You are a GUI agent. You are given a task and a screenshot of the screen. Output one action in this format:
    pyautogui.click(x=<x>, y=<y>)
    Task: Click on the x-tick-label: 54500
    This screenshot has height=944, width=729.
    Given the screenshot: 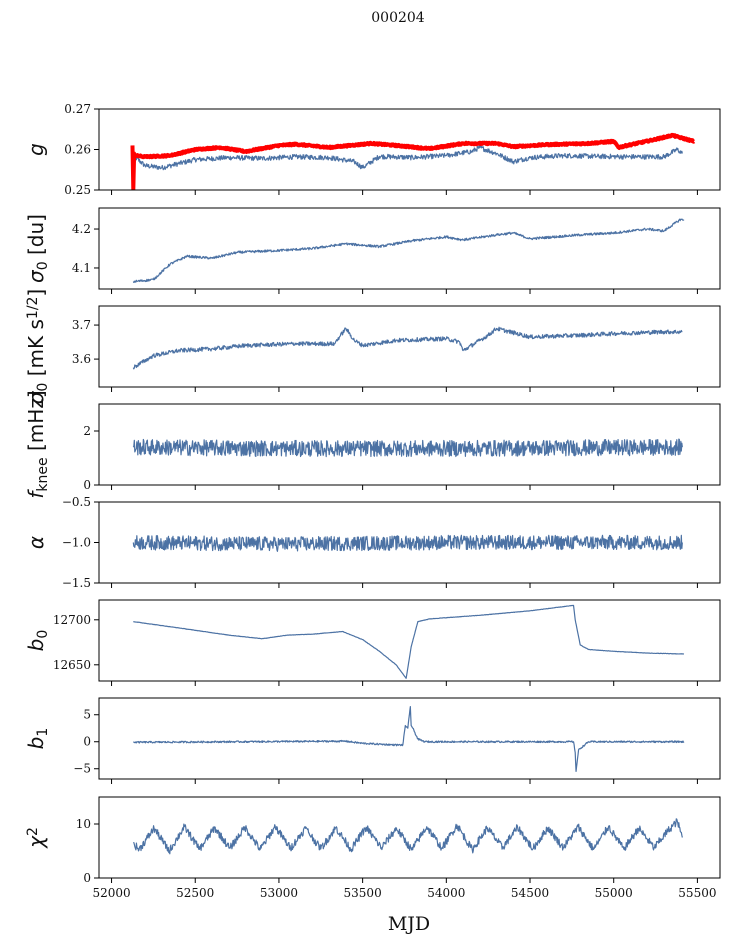 What is the action you would take?
    pyautogui.click(x=530, y=893)
    